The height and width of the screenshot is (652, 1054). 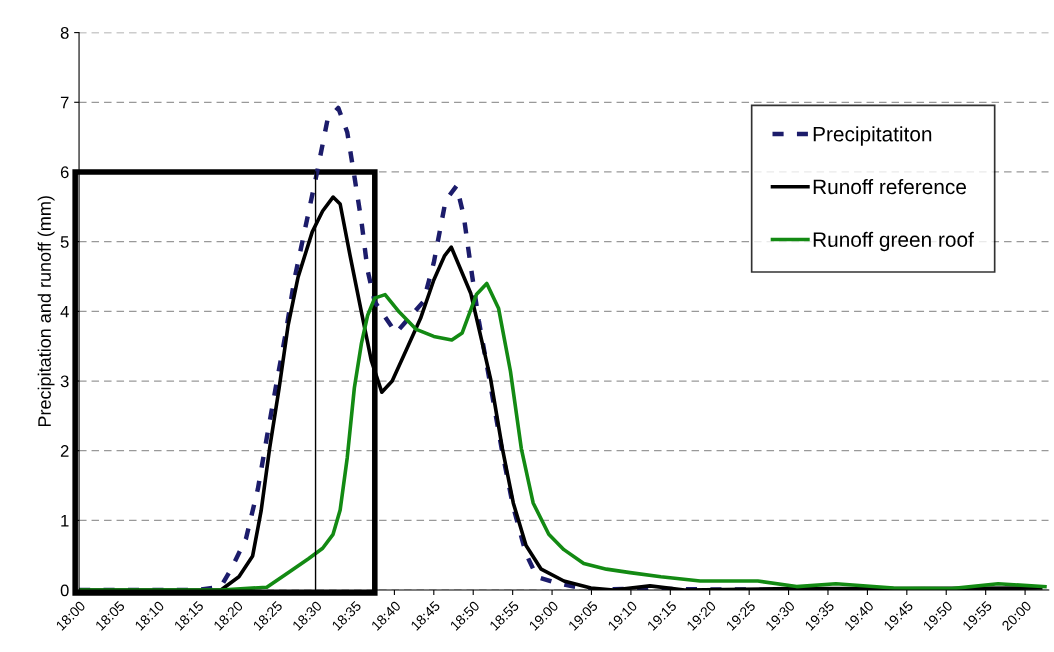 I want to click on y-tick-label: 1, so click(x=65, y=520).